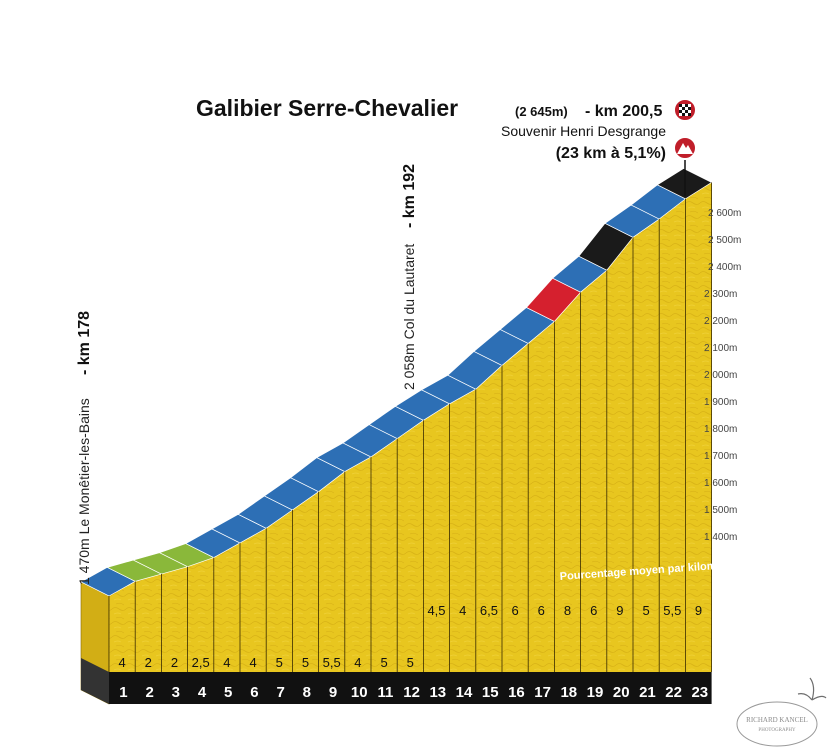  Describe the element at coordinates (327, 108) in the screenshot. I see `climb-name: Galibier Serre-Chevalier` at that location.